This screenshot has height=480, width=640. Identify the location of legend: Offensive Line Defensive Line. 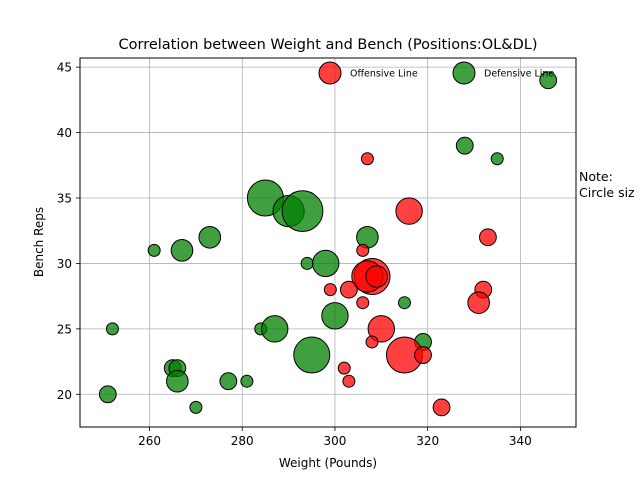
(436, 73).